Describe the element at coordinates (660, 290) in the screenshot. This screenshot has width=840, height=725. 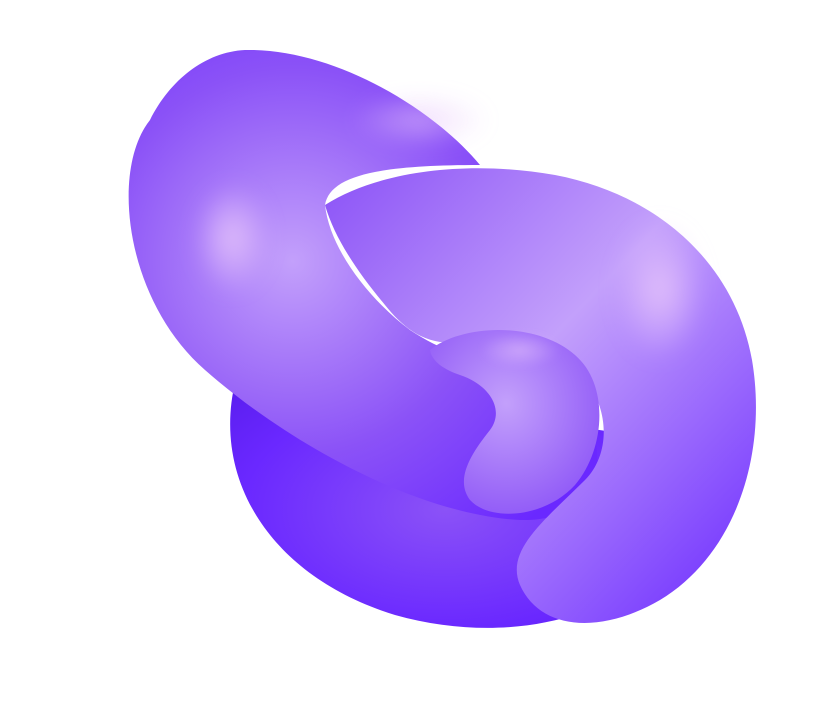
I see `knot-highlight-right` at that location.